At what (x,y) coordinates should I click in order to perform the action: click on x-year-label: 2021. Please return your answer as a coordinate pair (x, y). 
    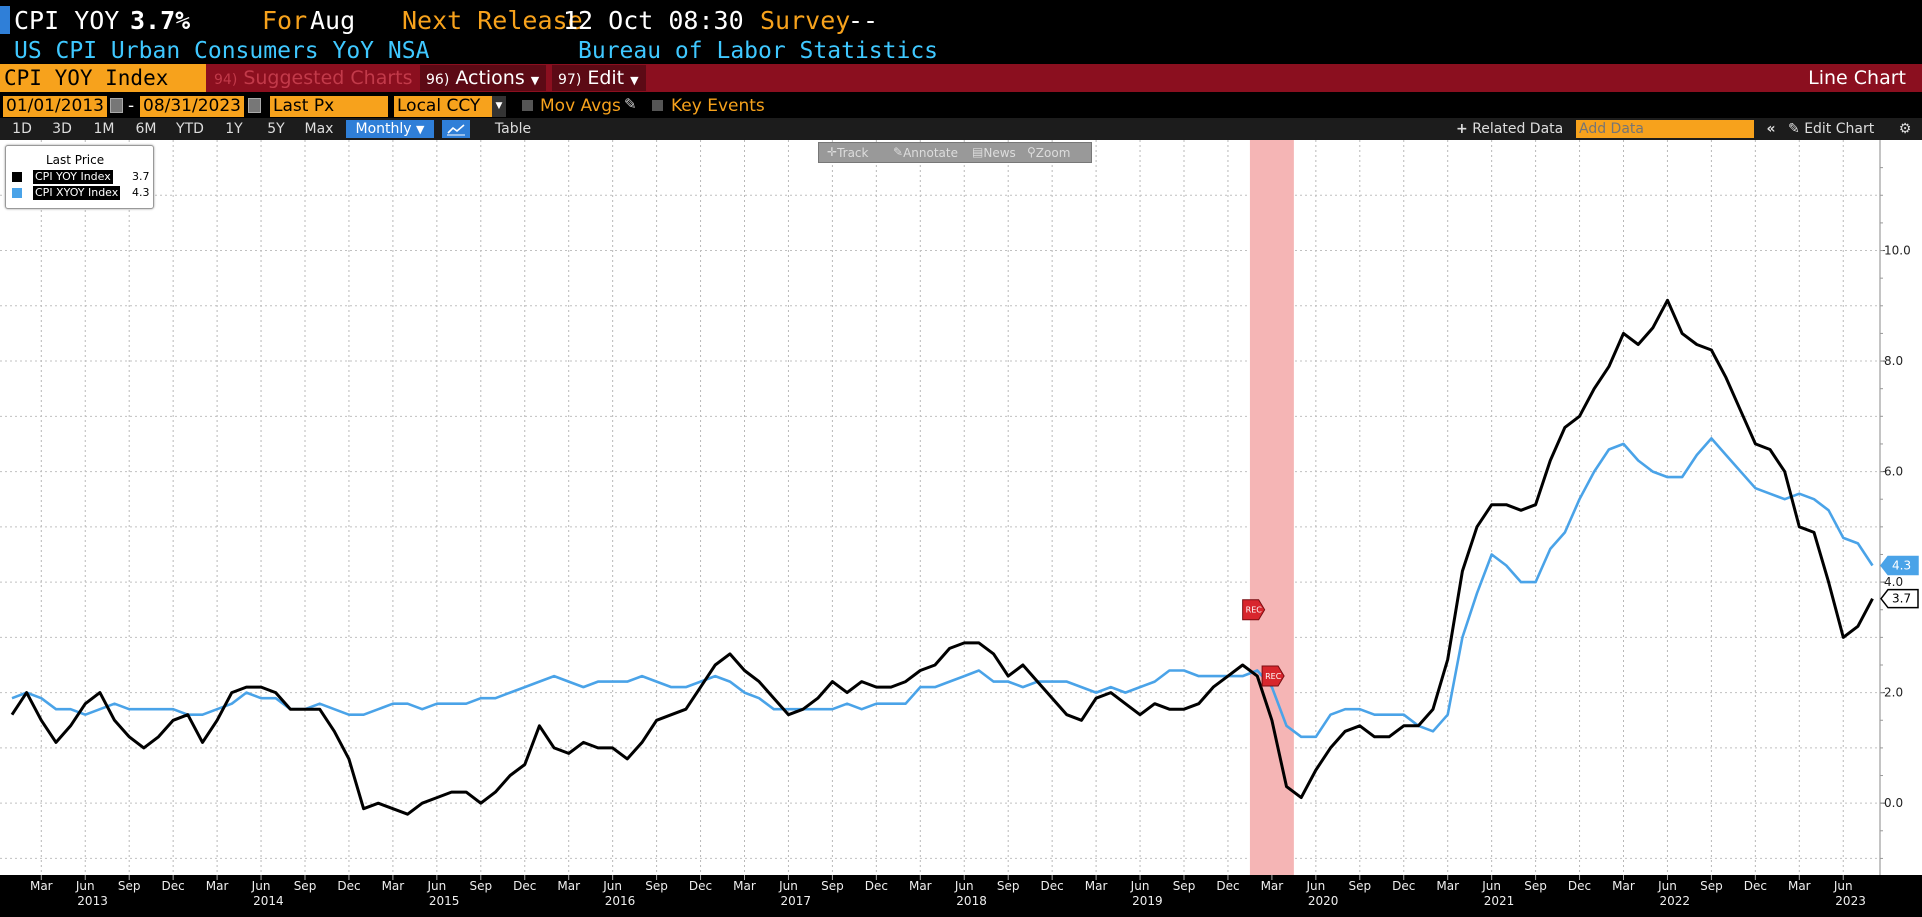
    Looking at the image, I should click on (1499, 901).